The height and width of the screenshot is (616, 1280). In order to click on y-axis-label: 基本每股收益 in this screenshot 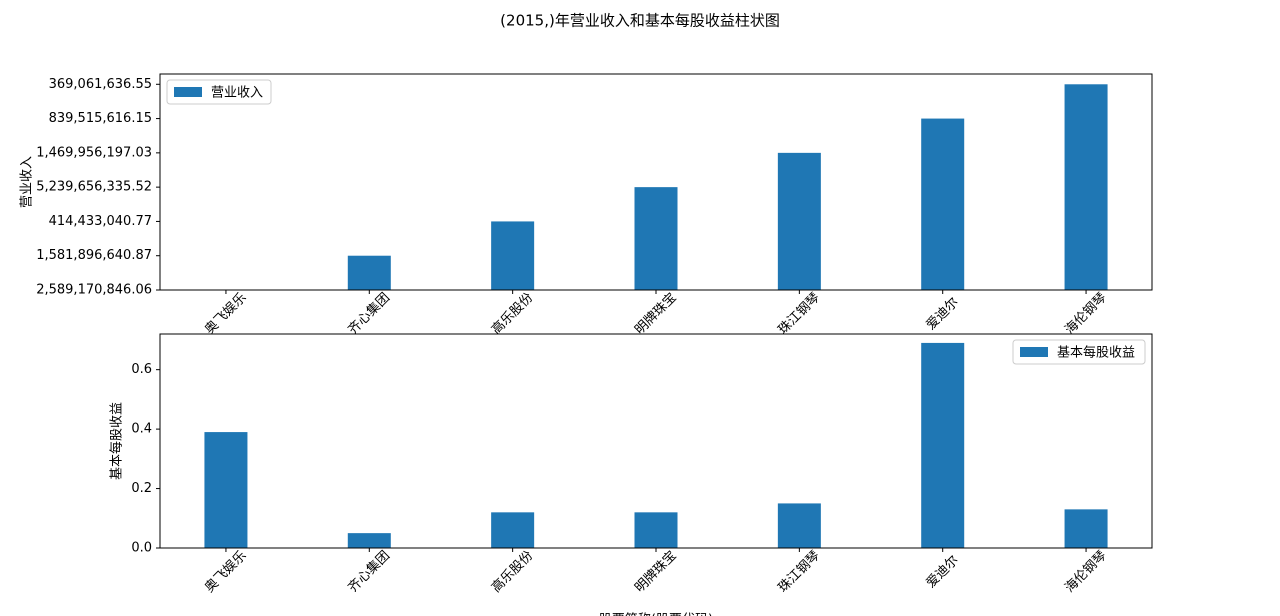, I will do `click(117, 441)`.